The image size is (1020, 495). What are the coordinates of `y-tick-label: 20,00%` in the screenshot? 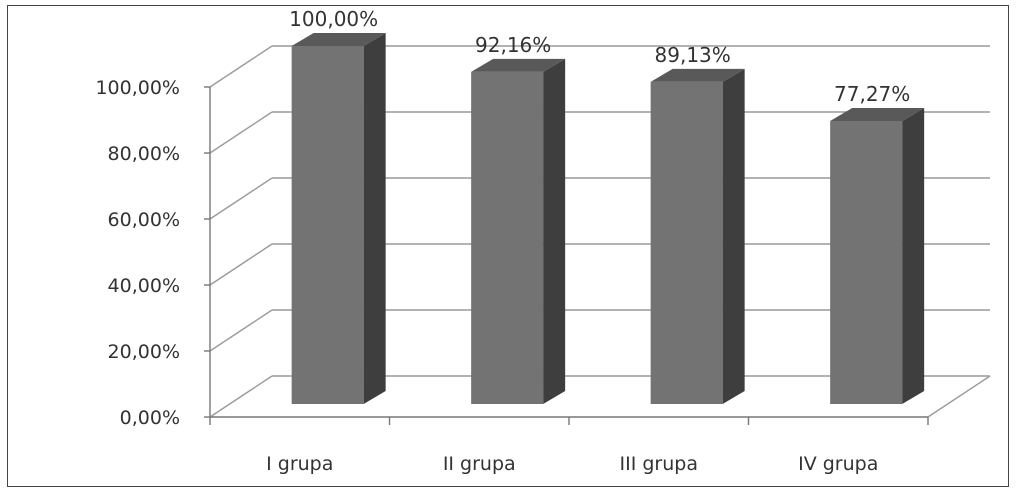 It's located at (144, 352).